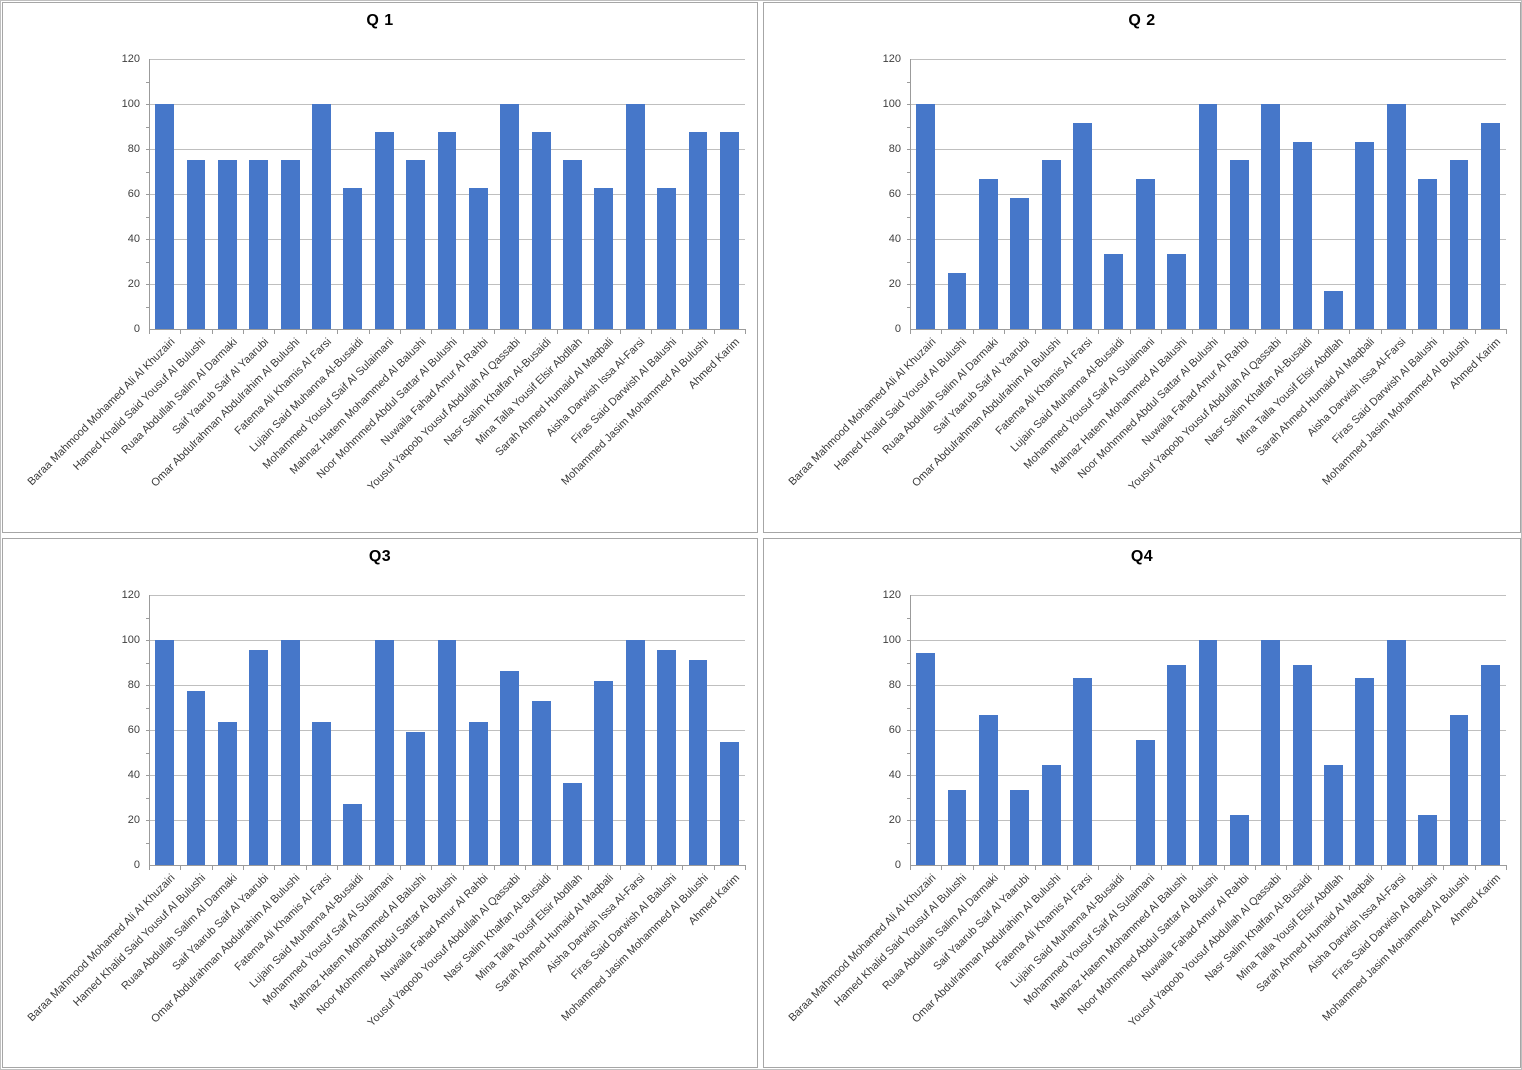  I want to click on chart-title-q3: Q3, so click(380, 556).